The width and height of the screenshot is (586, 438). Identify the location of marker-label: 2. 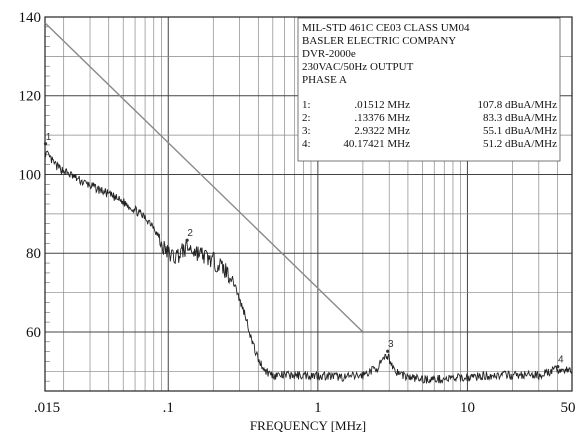
(190, 233).